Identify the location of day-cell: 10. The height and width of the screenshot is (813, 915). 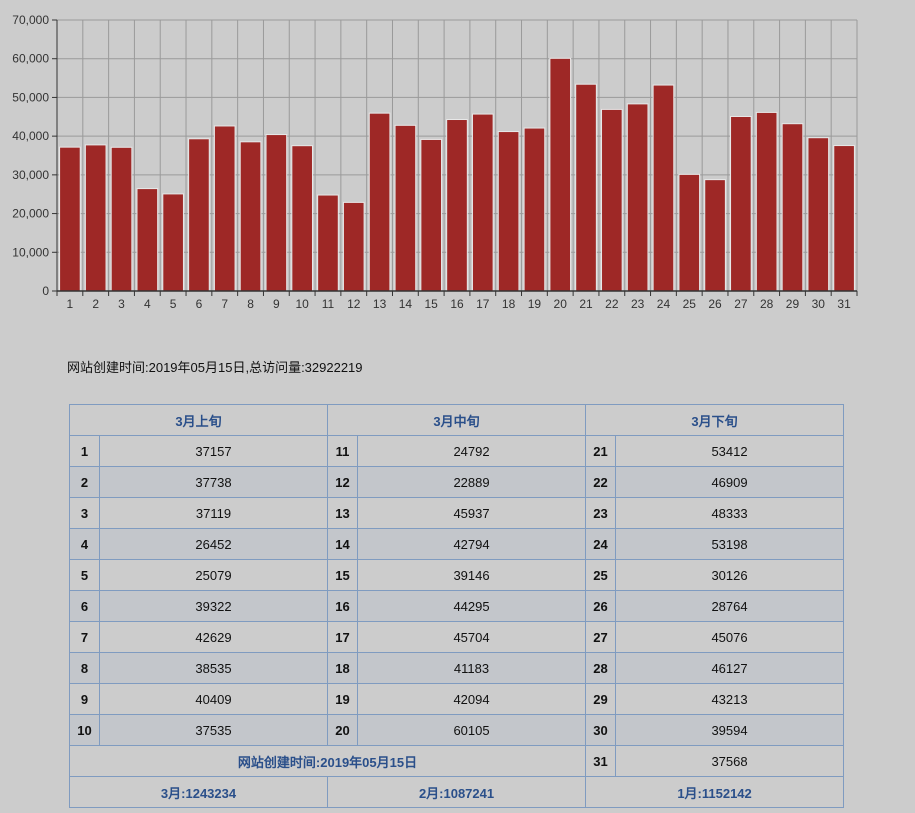
(84, 730).